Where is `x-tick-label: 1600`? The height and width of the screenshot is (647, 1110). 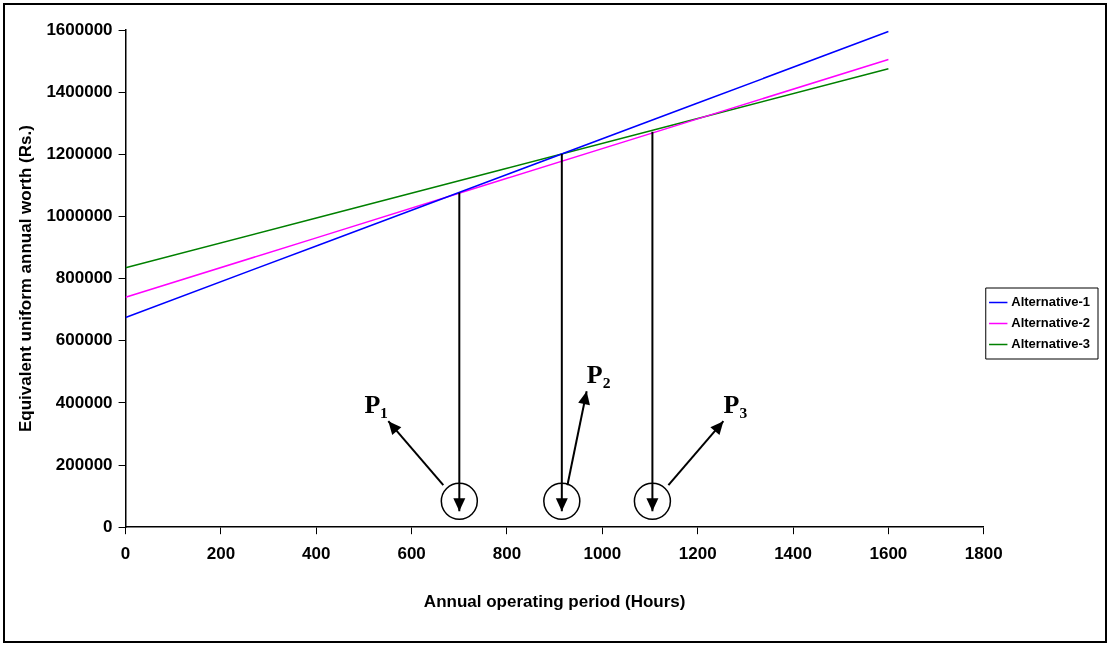 x-tick-label: 1600 is located at coordinates (888, 554).